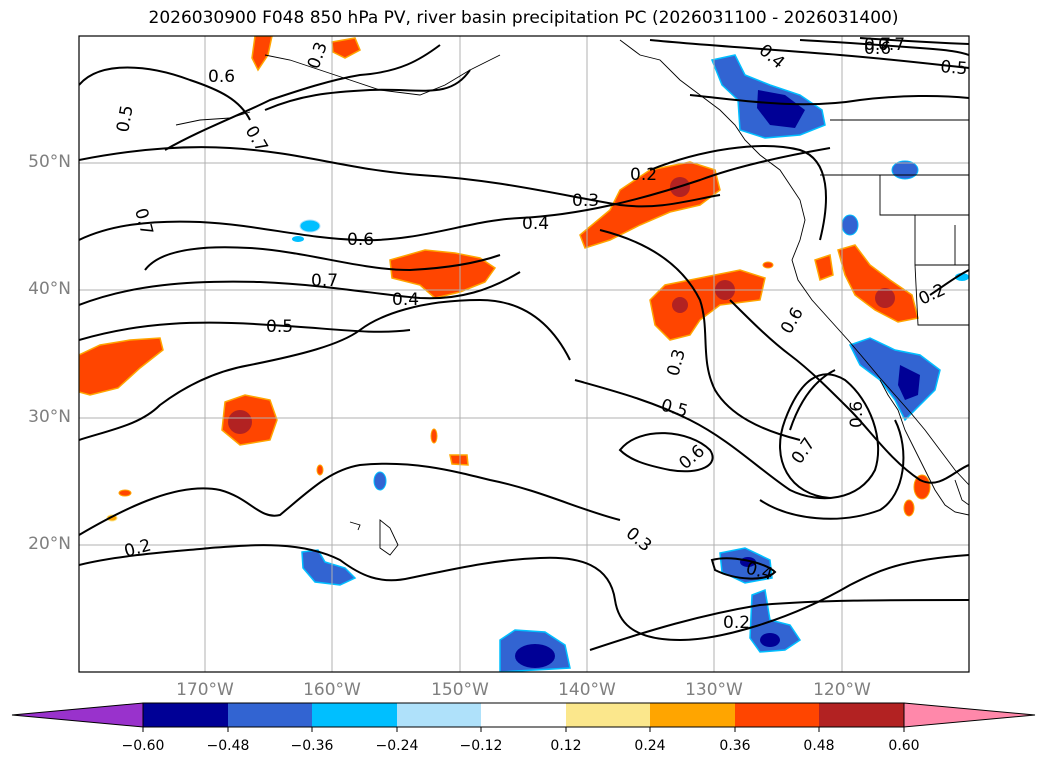 This screenshot has height=765, width=1047. What do you see at coordinates (460, 690) in the screenshot?
I see `lon-label-150w: 150°W` at bounding box center [460, 690].